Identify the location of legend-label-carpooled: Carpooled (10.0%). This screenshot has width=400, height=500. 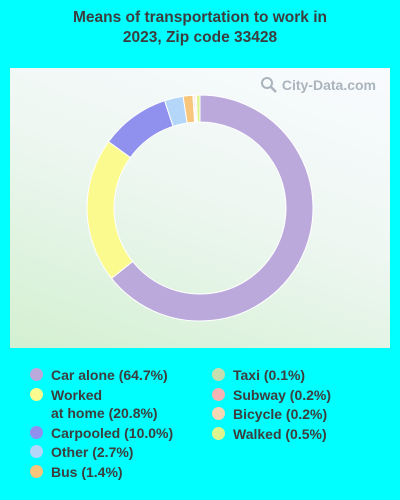
(112, 432).